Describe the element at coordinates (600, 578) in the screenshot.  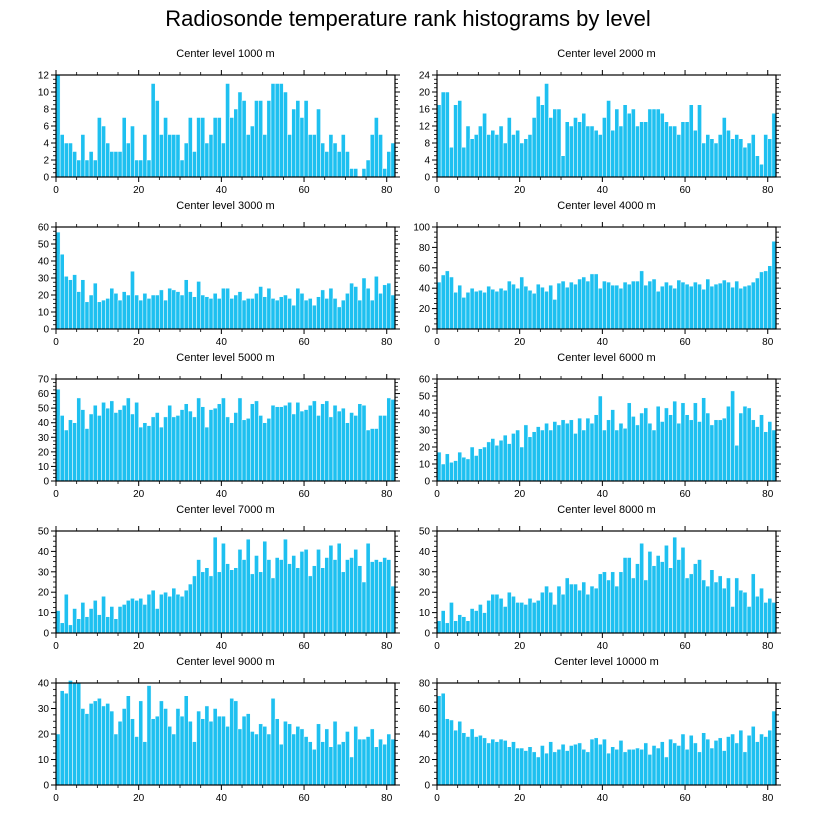
I see `histogram-panel-8: 0 10 20 30 40 50 0 20 40 60 80 Center level 8000 m` at that location.